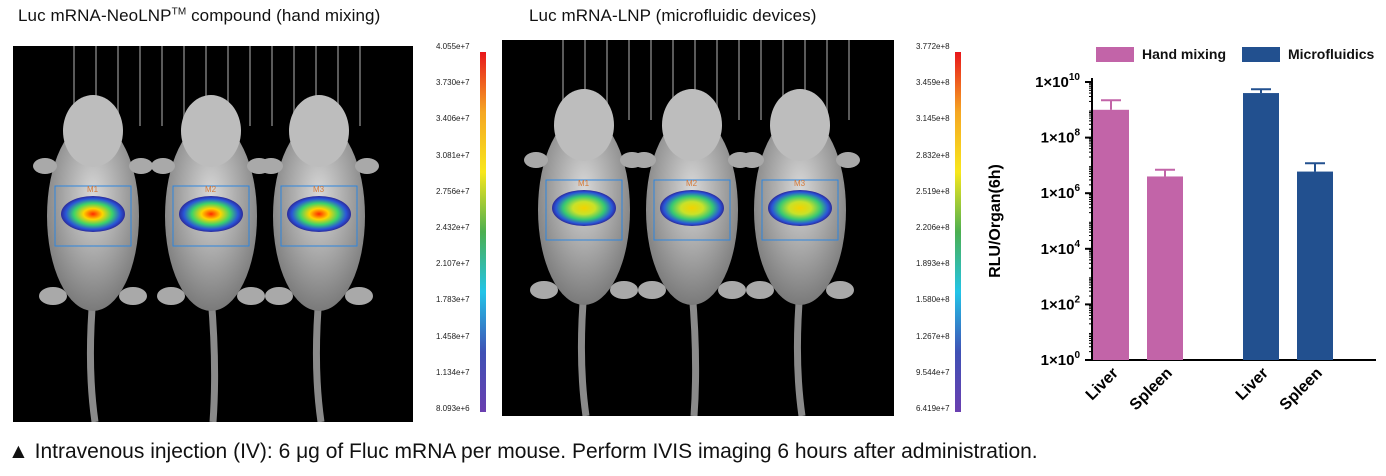  What do you see at coordinates (958, 232) in the screenshot?
I see `colorbar-microfluidic` at bounding box center [958, 232].